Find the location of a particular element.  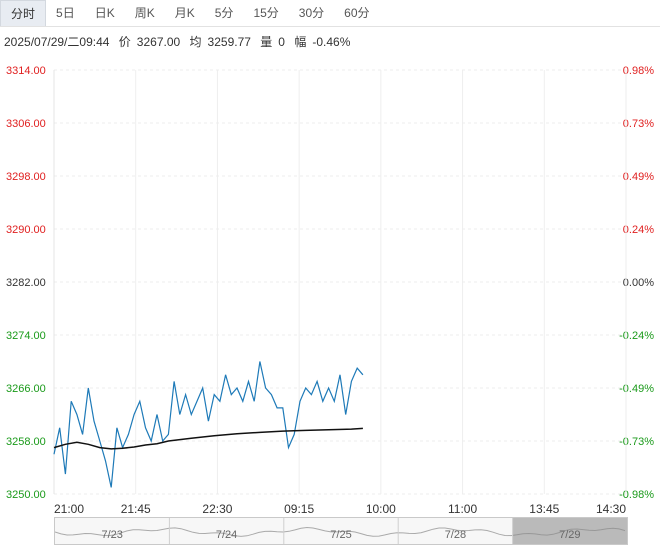

price-tick-label: 3266.00 is located at coordinates (26, 389).